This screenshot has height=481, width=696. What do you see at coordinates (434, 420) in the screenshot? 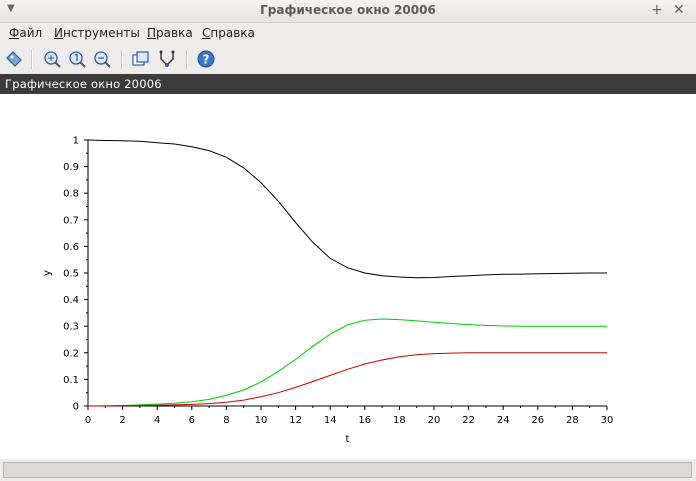
I see `x-tick-label: 20` at bounding box center [434, 420].